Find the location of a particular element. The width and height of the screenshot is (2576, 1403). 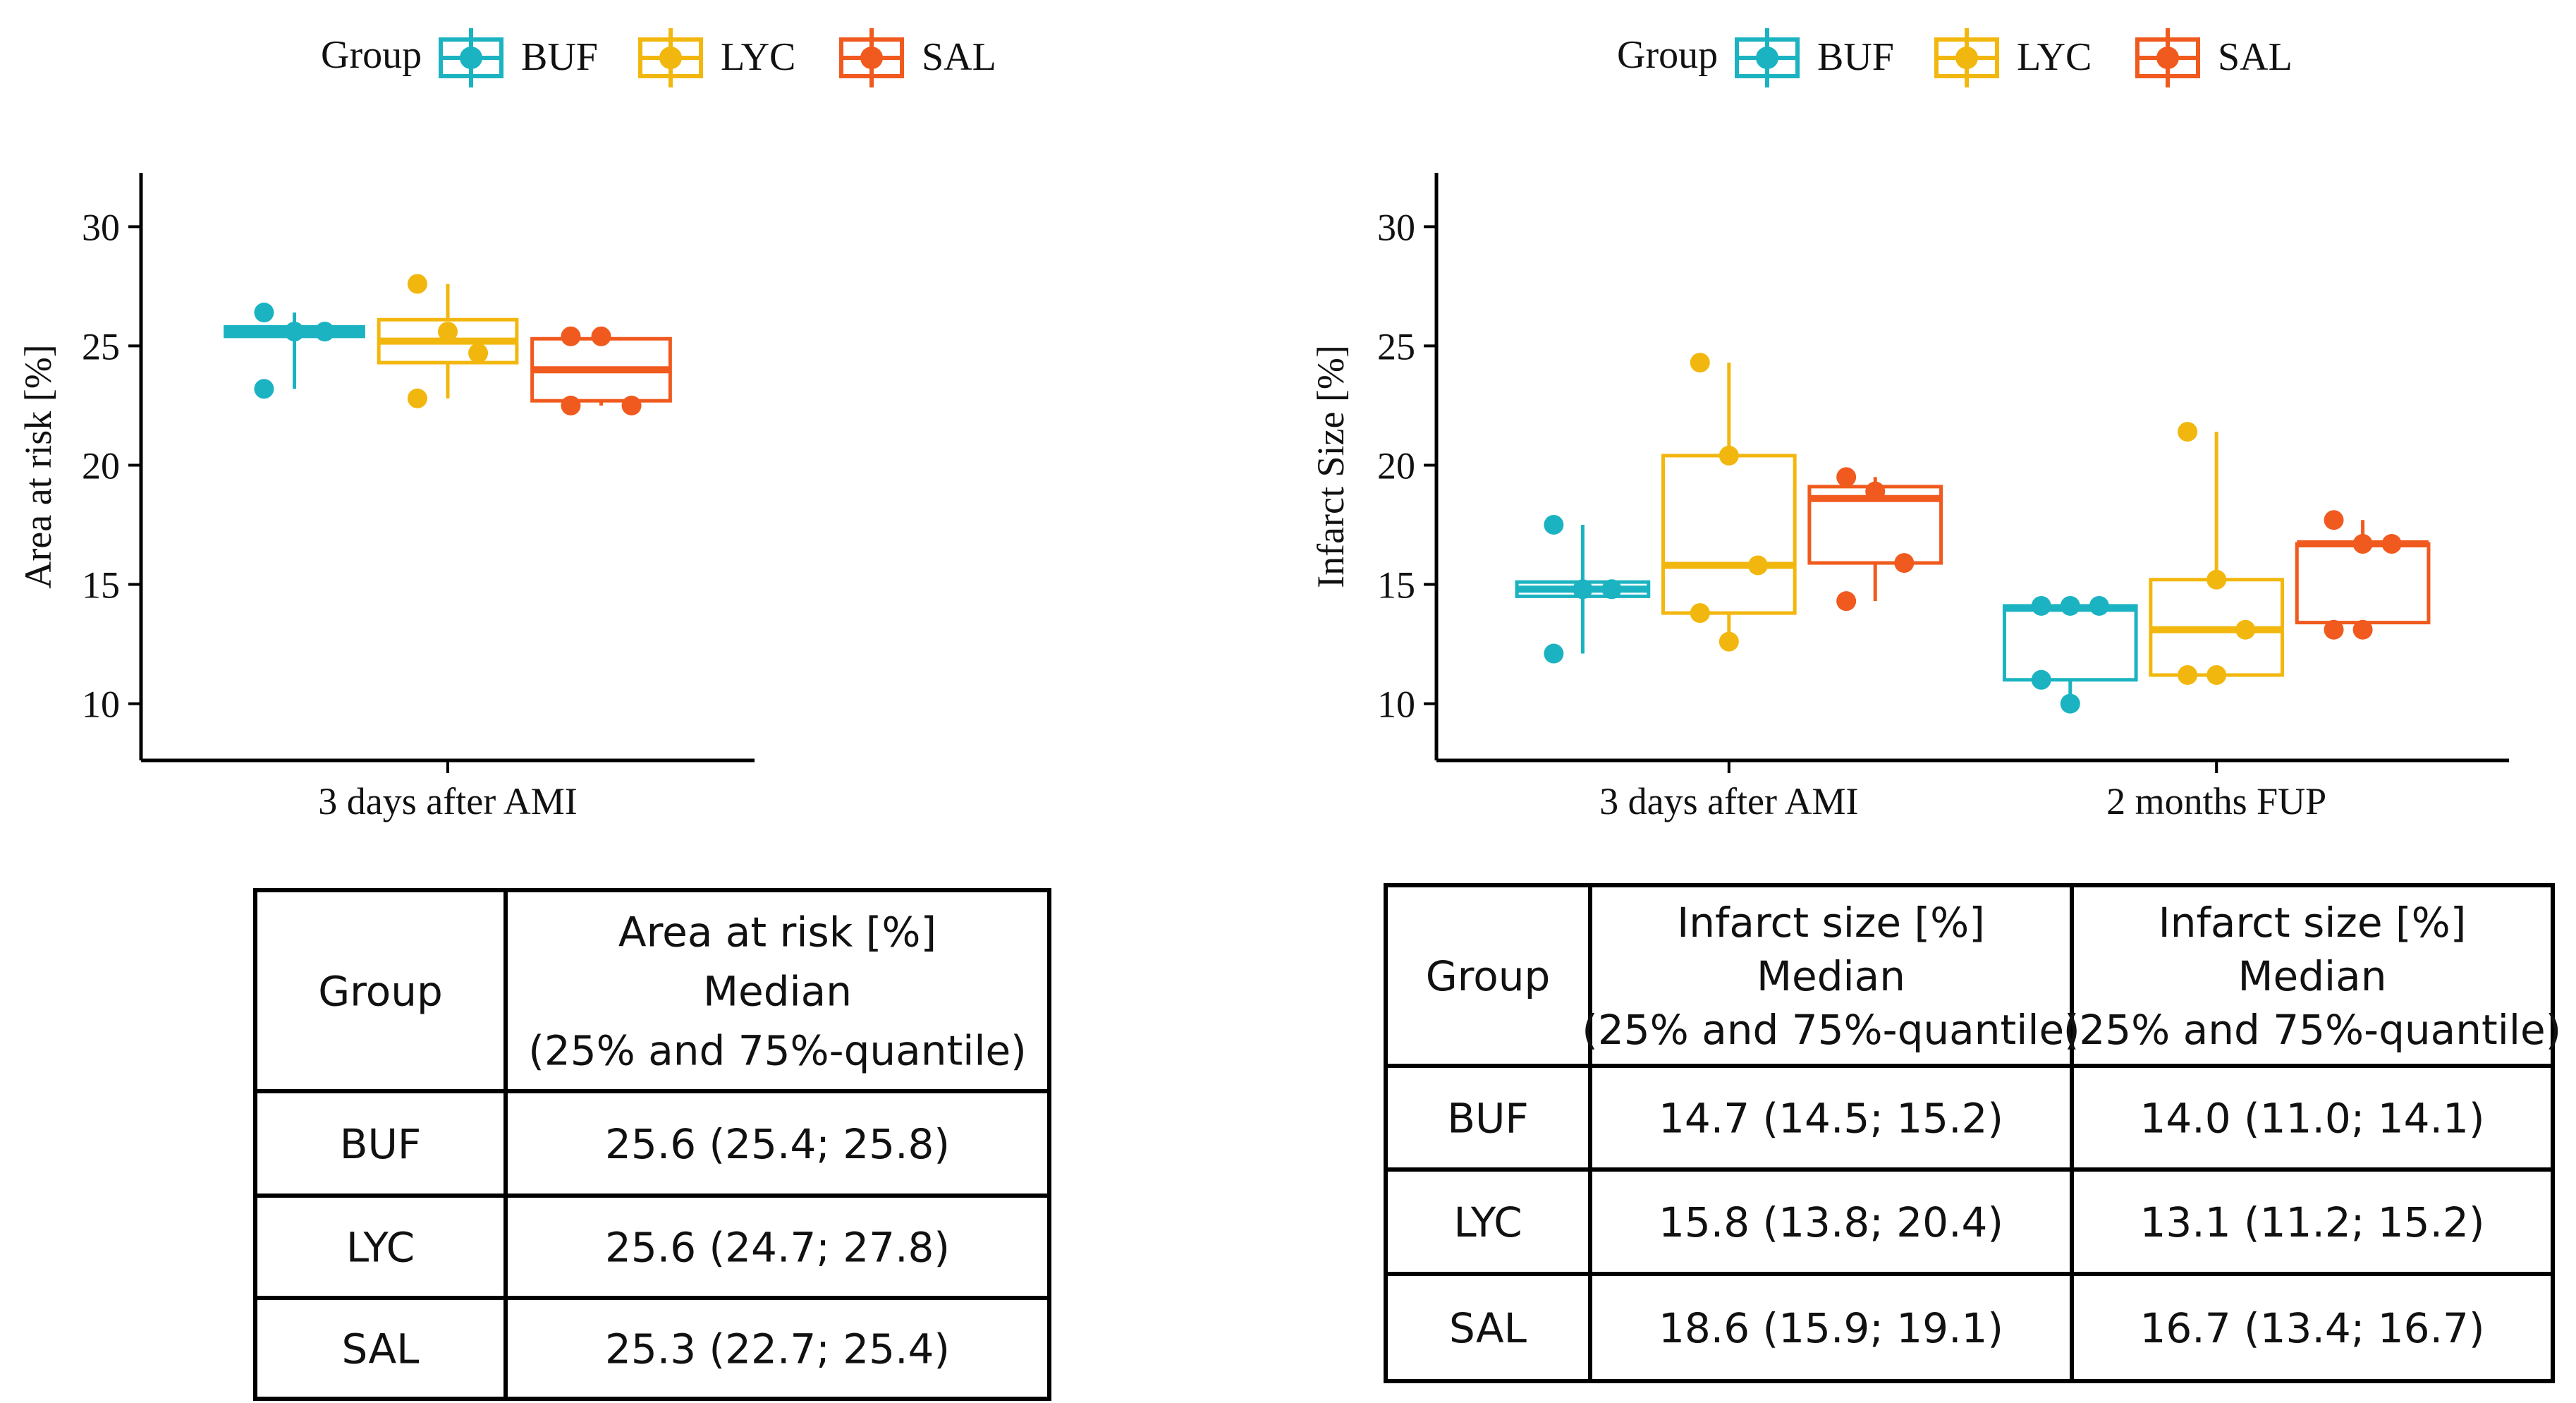

right-legend-label-lyc: LYC is located at coordinates (2055, 57).